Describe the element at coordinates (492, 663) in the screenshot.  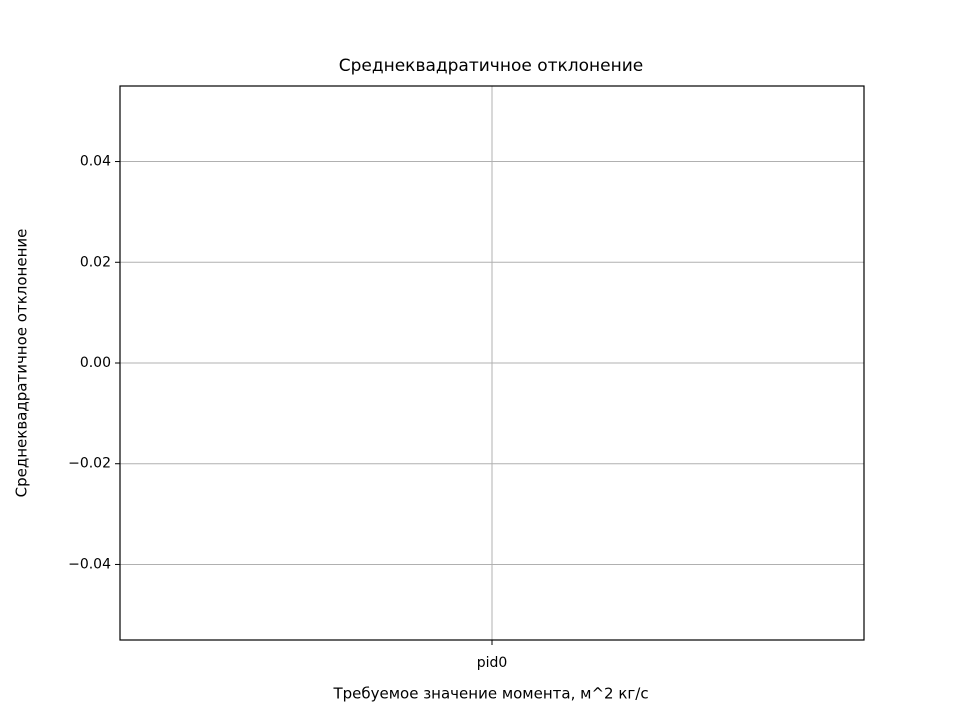
I see `x-tick-label: pid0` at that location.